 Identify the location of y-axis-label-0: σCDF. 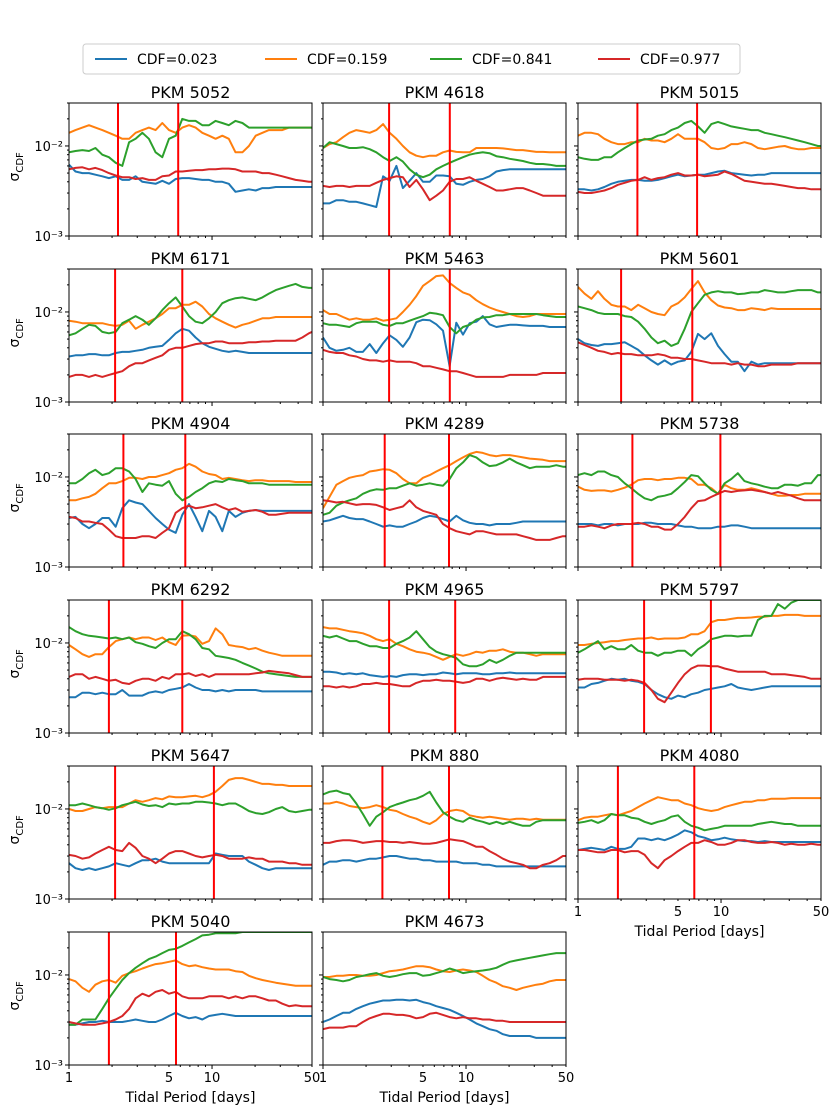
(16, 167).